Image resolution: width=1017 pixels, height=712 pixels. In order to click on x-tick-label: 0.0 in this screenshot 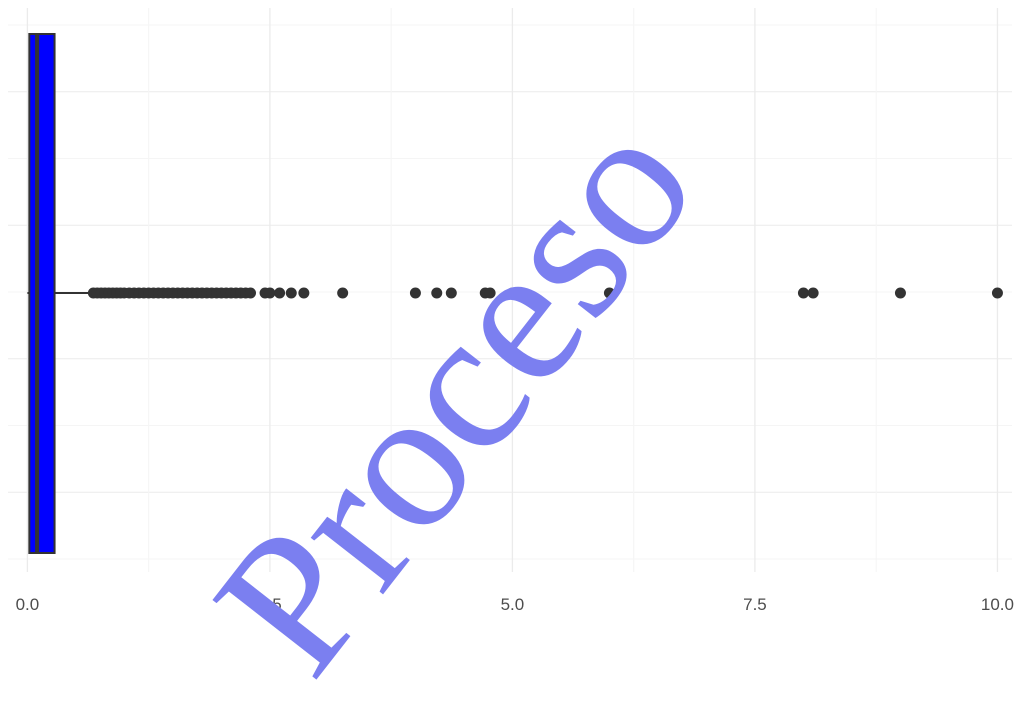, I will do `click(28, 604)`.